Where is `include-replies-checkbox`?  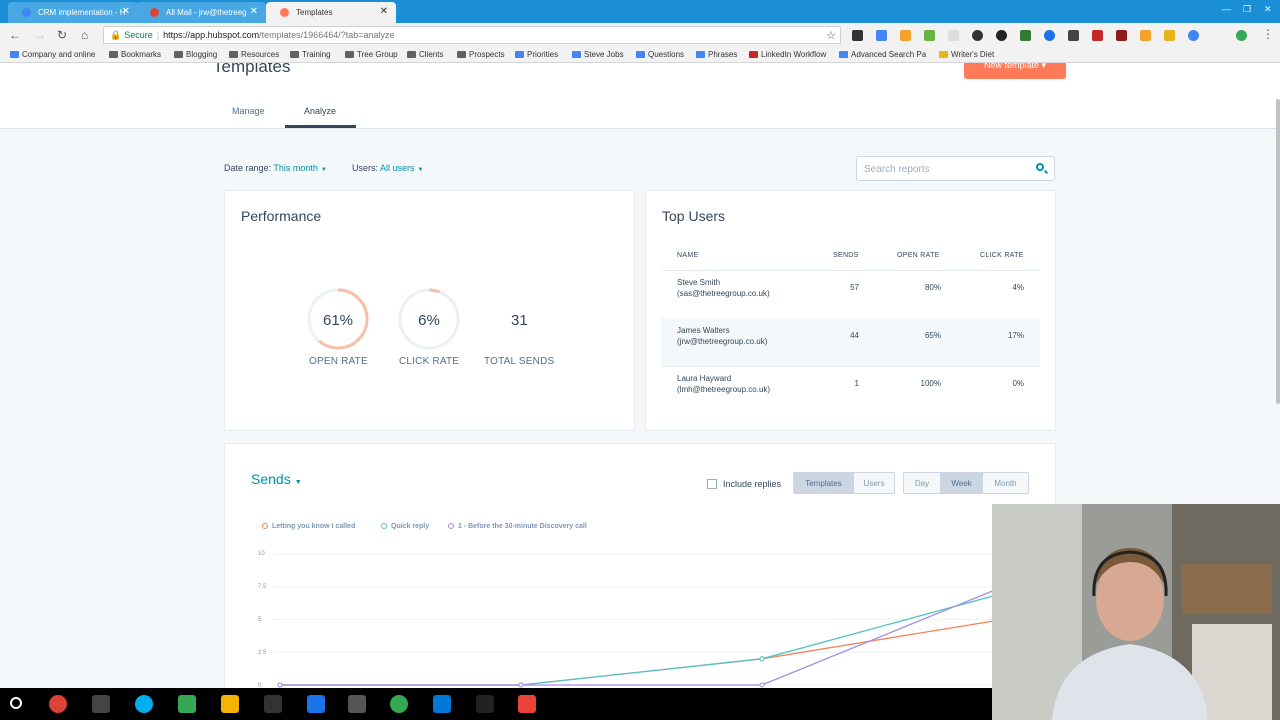
include-replies-checkbox is located at coordinates (712, 484).